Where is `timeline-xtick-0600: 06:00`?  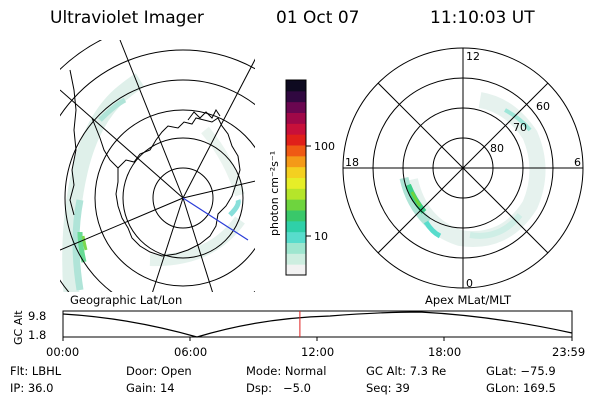
timeline-xtick-0600: 06:00 is located at coordinates (191, 352).